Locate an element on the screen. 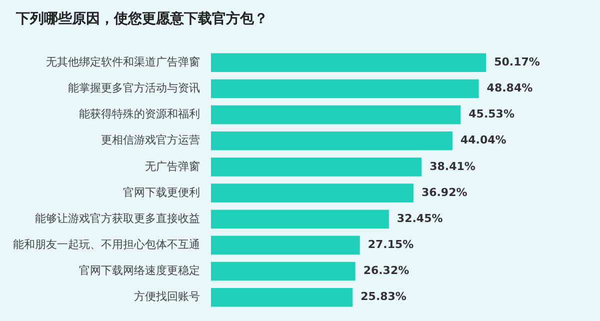 Image resolution: width=600 pixels, height=321 pixels. data-label: 48.84% is located at coordinates (509, 88).